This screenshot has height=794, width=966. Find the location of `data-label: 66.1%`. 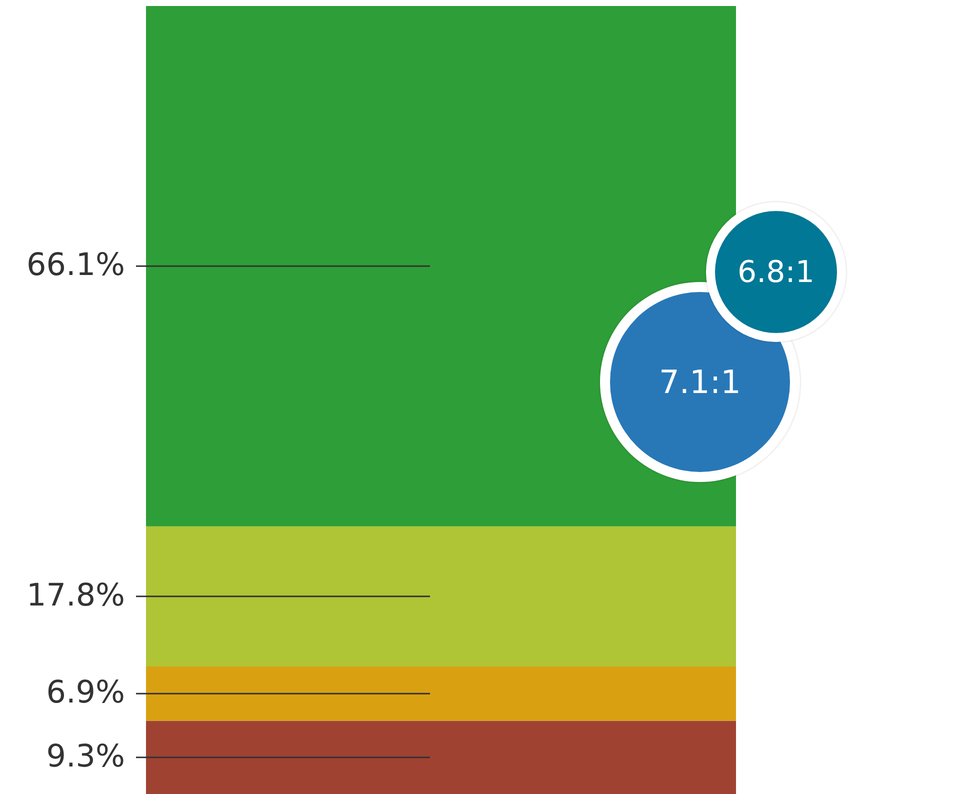

data-label: 66.1% is located at coordinates (75, 265).